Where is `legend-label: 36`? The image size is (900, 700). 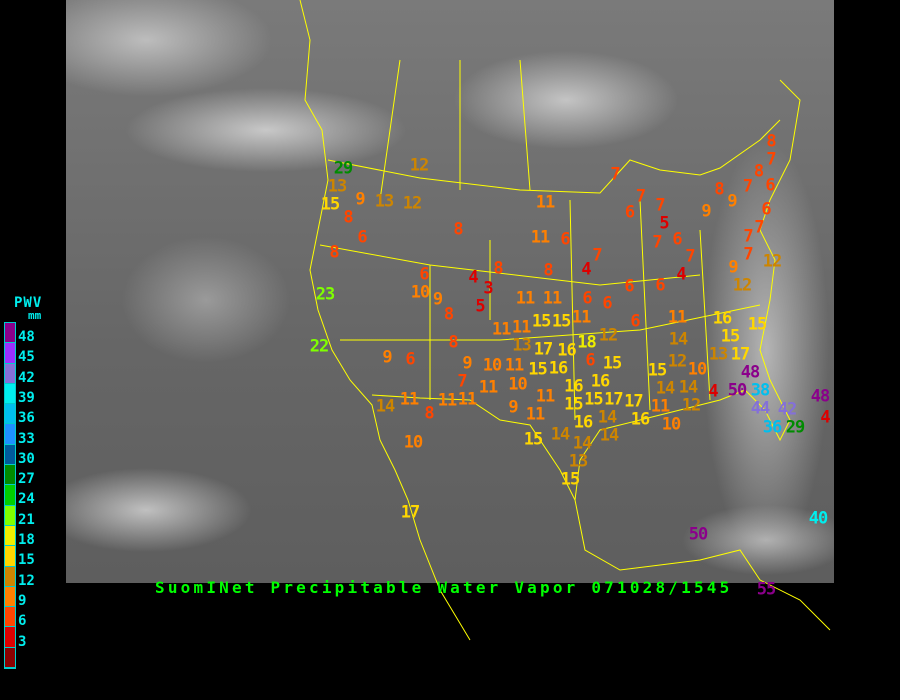
legend-label: 36 is located at coordinates (26, 418).